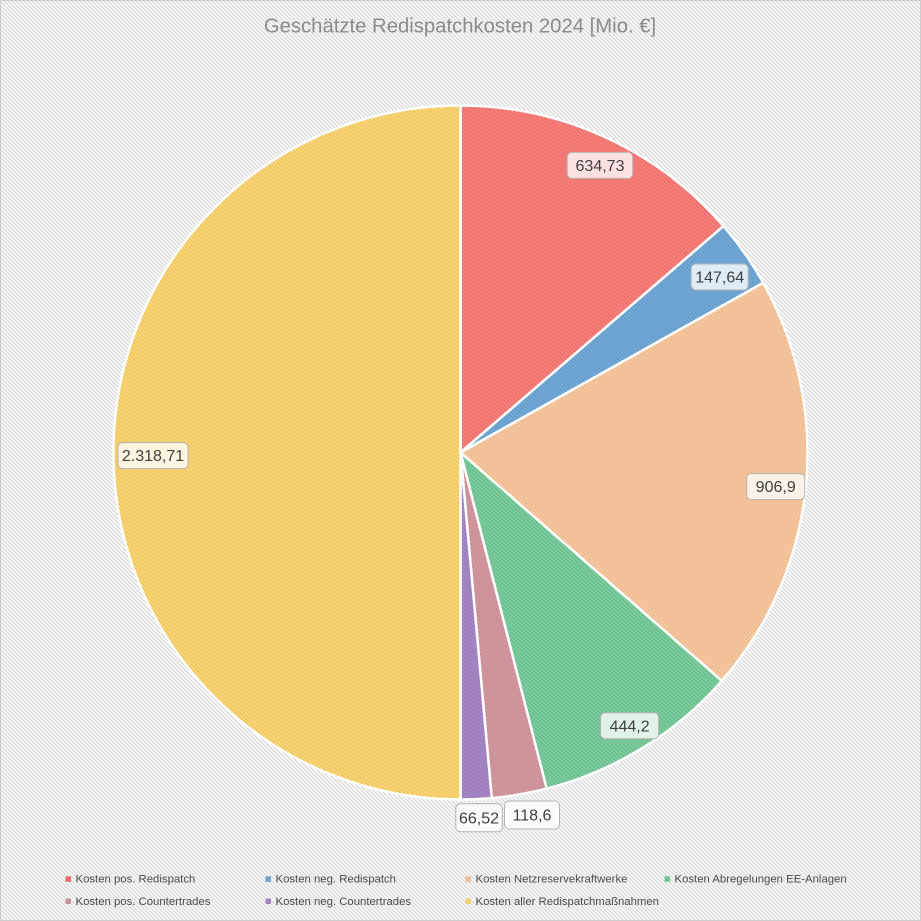 Image resolution: width=921 pixels, height=921 pixels. I want to click on svg-text: Kosten neg. Redispatch, so click(336, 880).